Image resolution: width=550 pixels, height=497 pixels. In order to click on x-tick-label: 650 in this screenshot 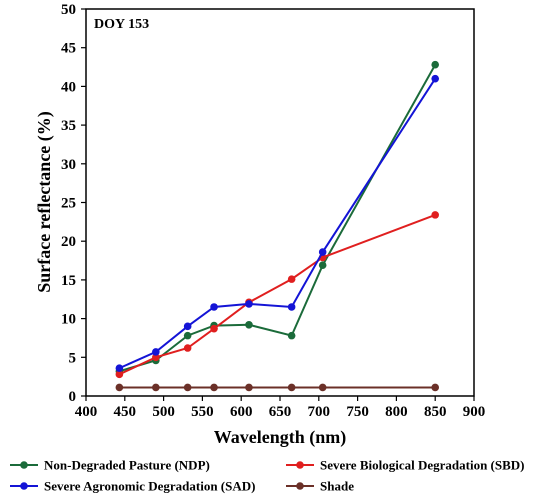, I will do `click(280, 412)`.